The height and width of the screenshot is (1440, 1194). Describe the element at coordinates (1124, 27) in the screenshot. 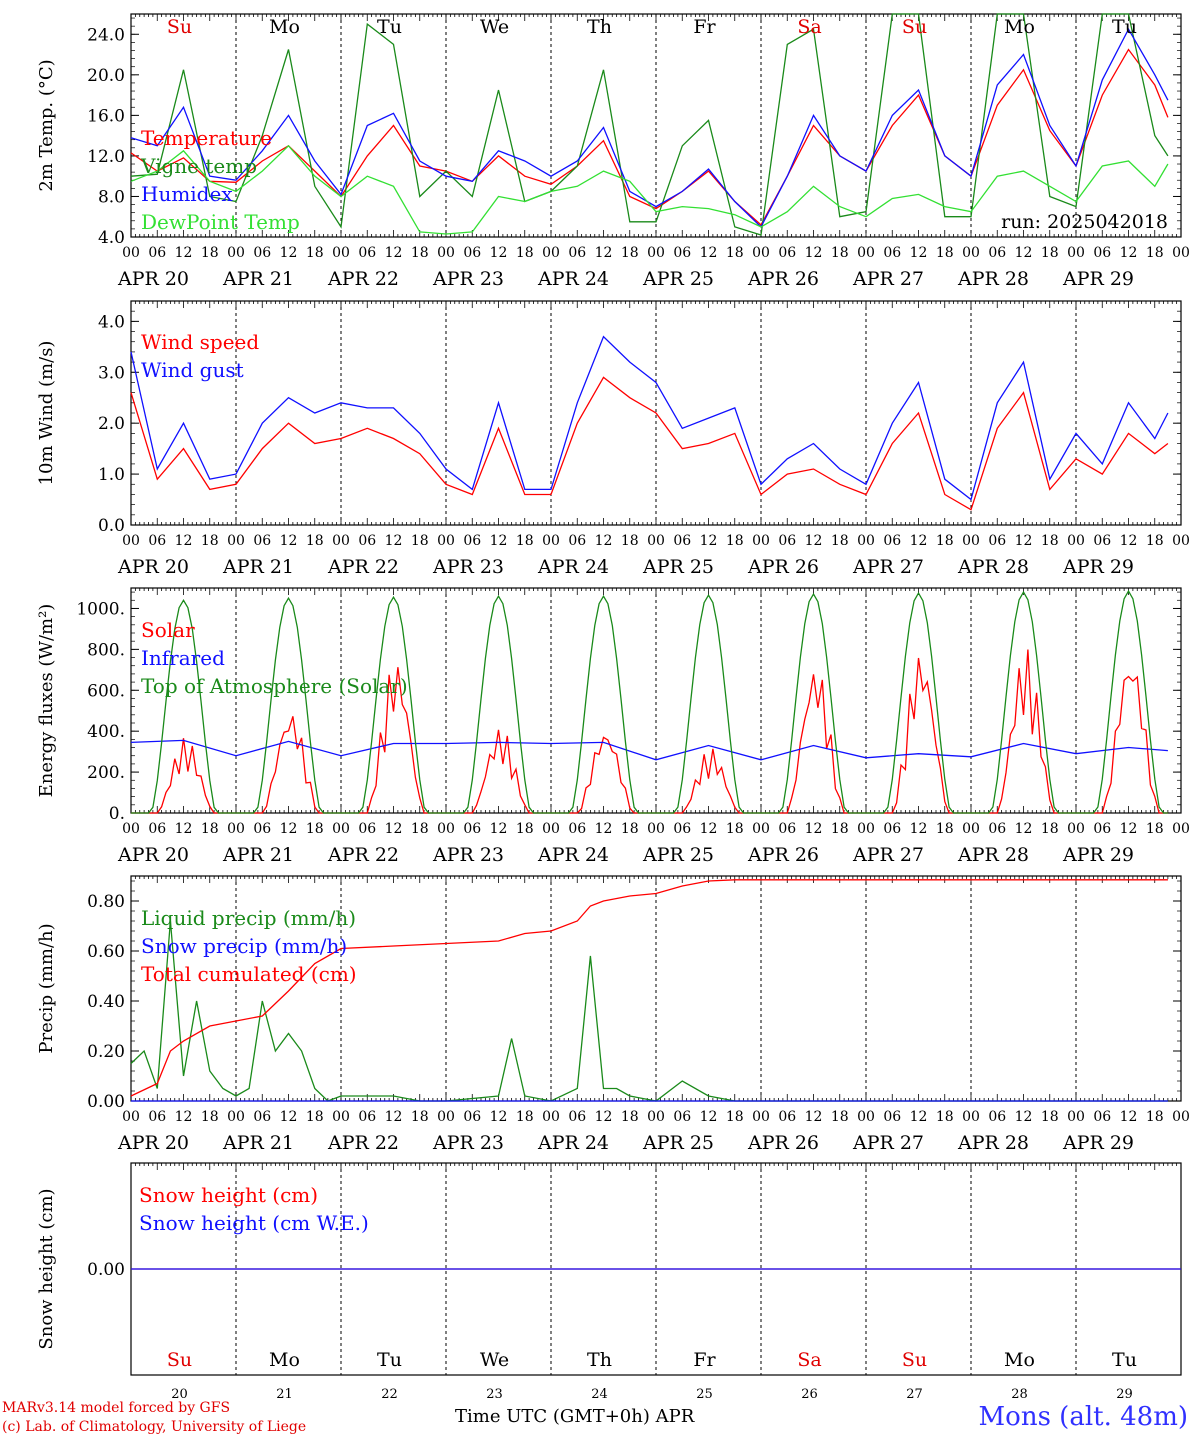

I see `day-name-top: Tu` at that location.